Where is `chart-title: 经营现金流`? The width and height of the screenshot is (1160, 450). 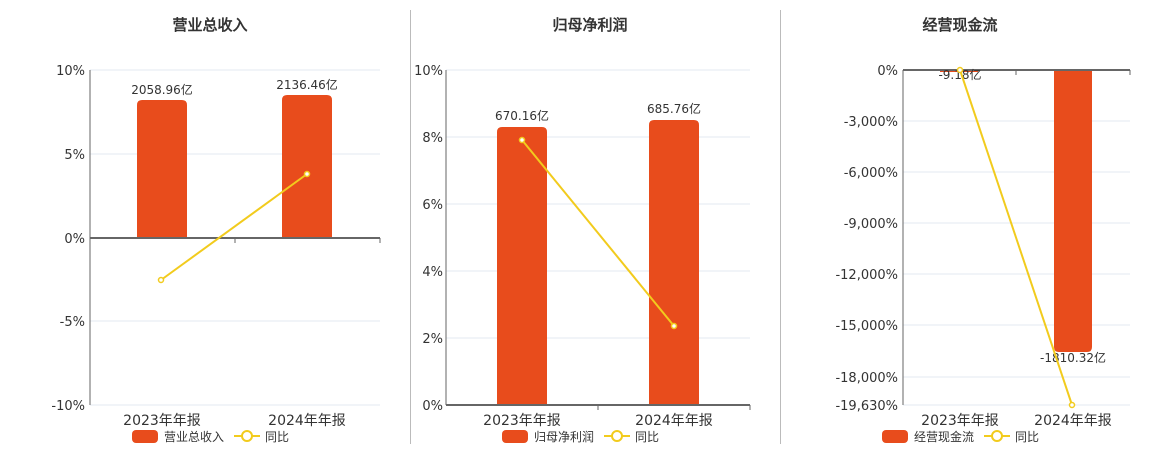 chart-title: 经营现金流 is located at coordinates (960, 25).